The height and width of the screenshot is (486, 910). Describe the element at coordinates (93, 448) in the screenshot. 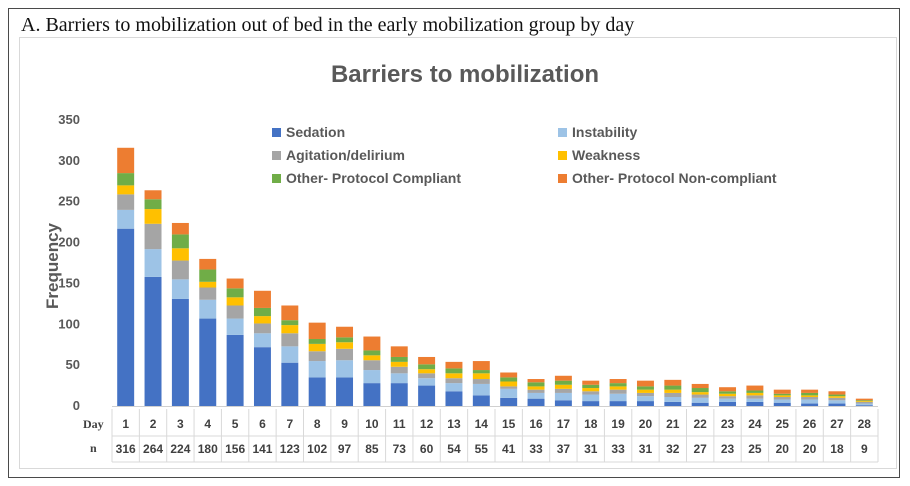

I see `table-n-header: n` at that location.